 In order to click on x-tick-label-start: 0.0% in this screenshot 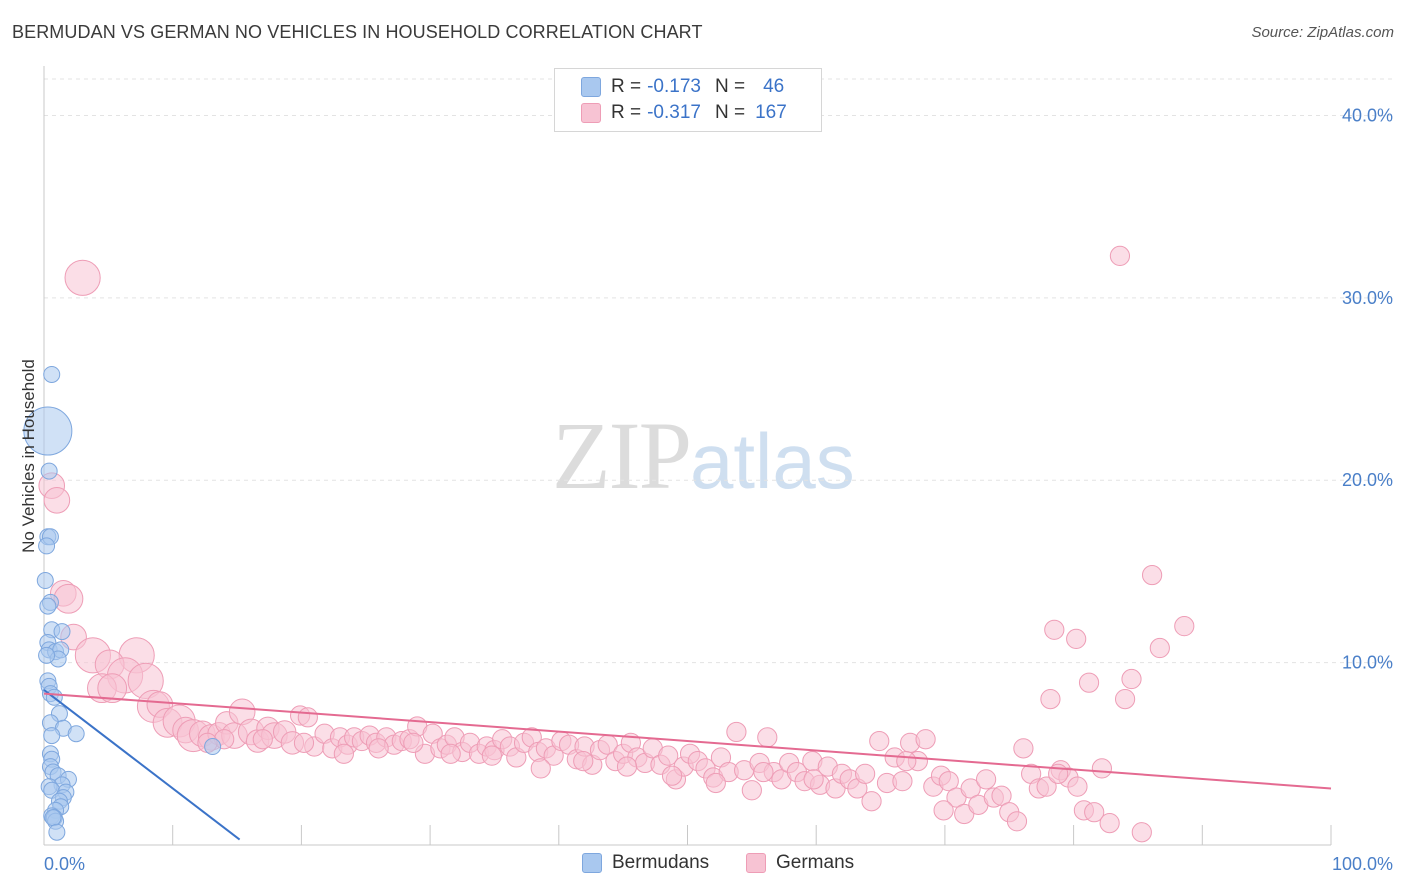, I will do `click(64, 864)`.